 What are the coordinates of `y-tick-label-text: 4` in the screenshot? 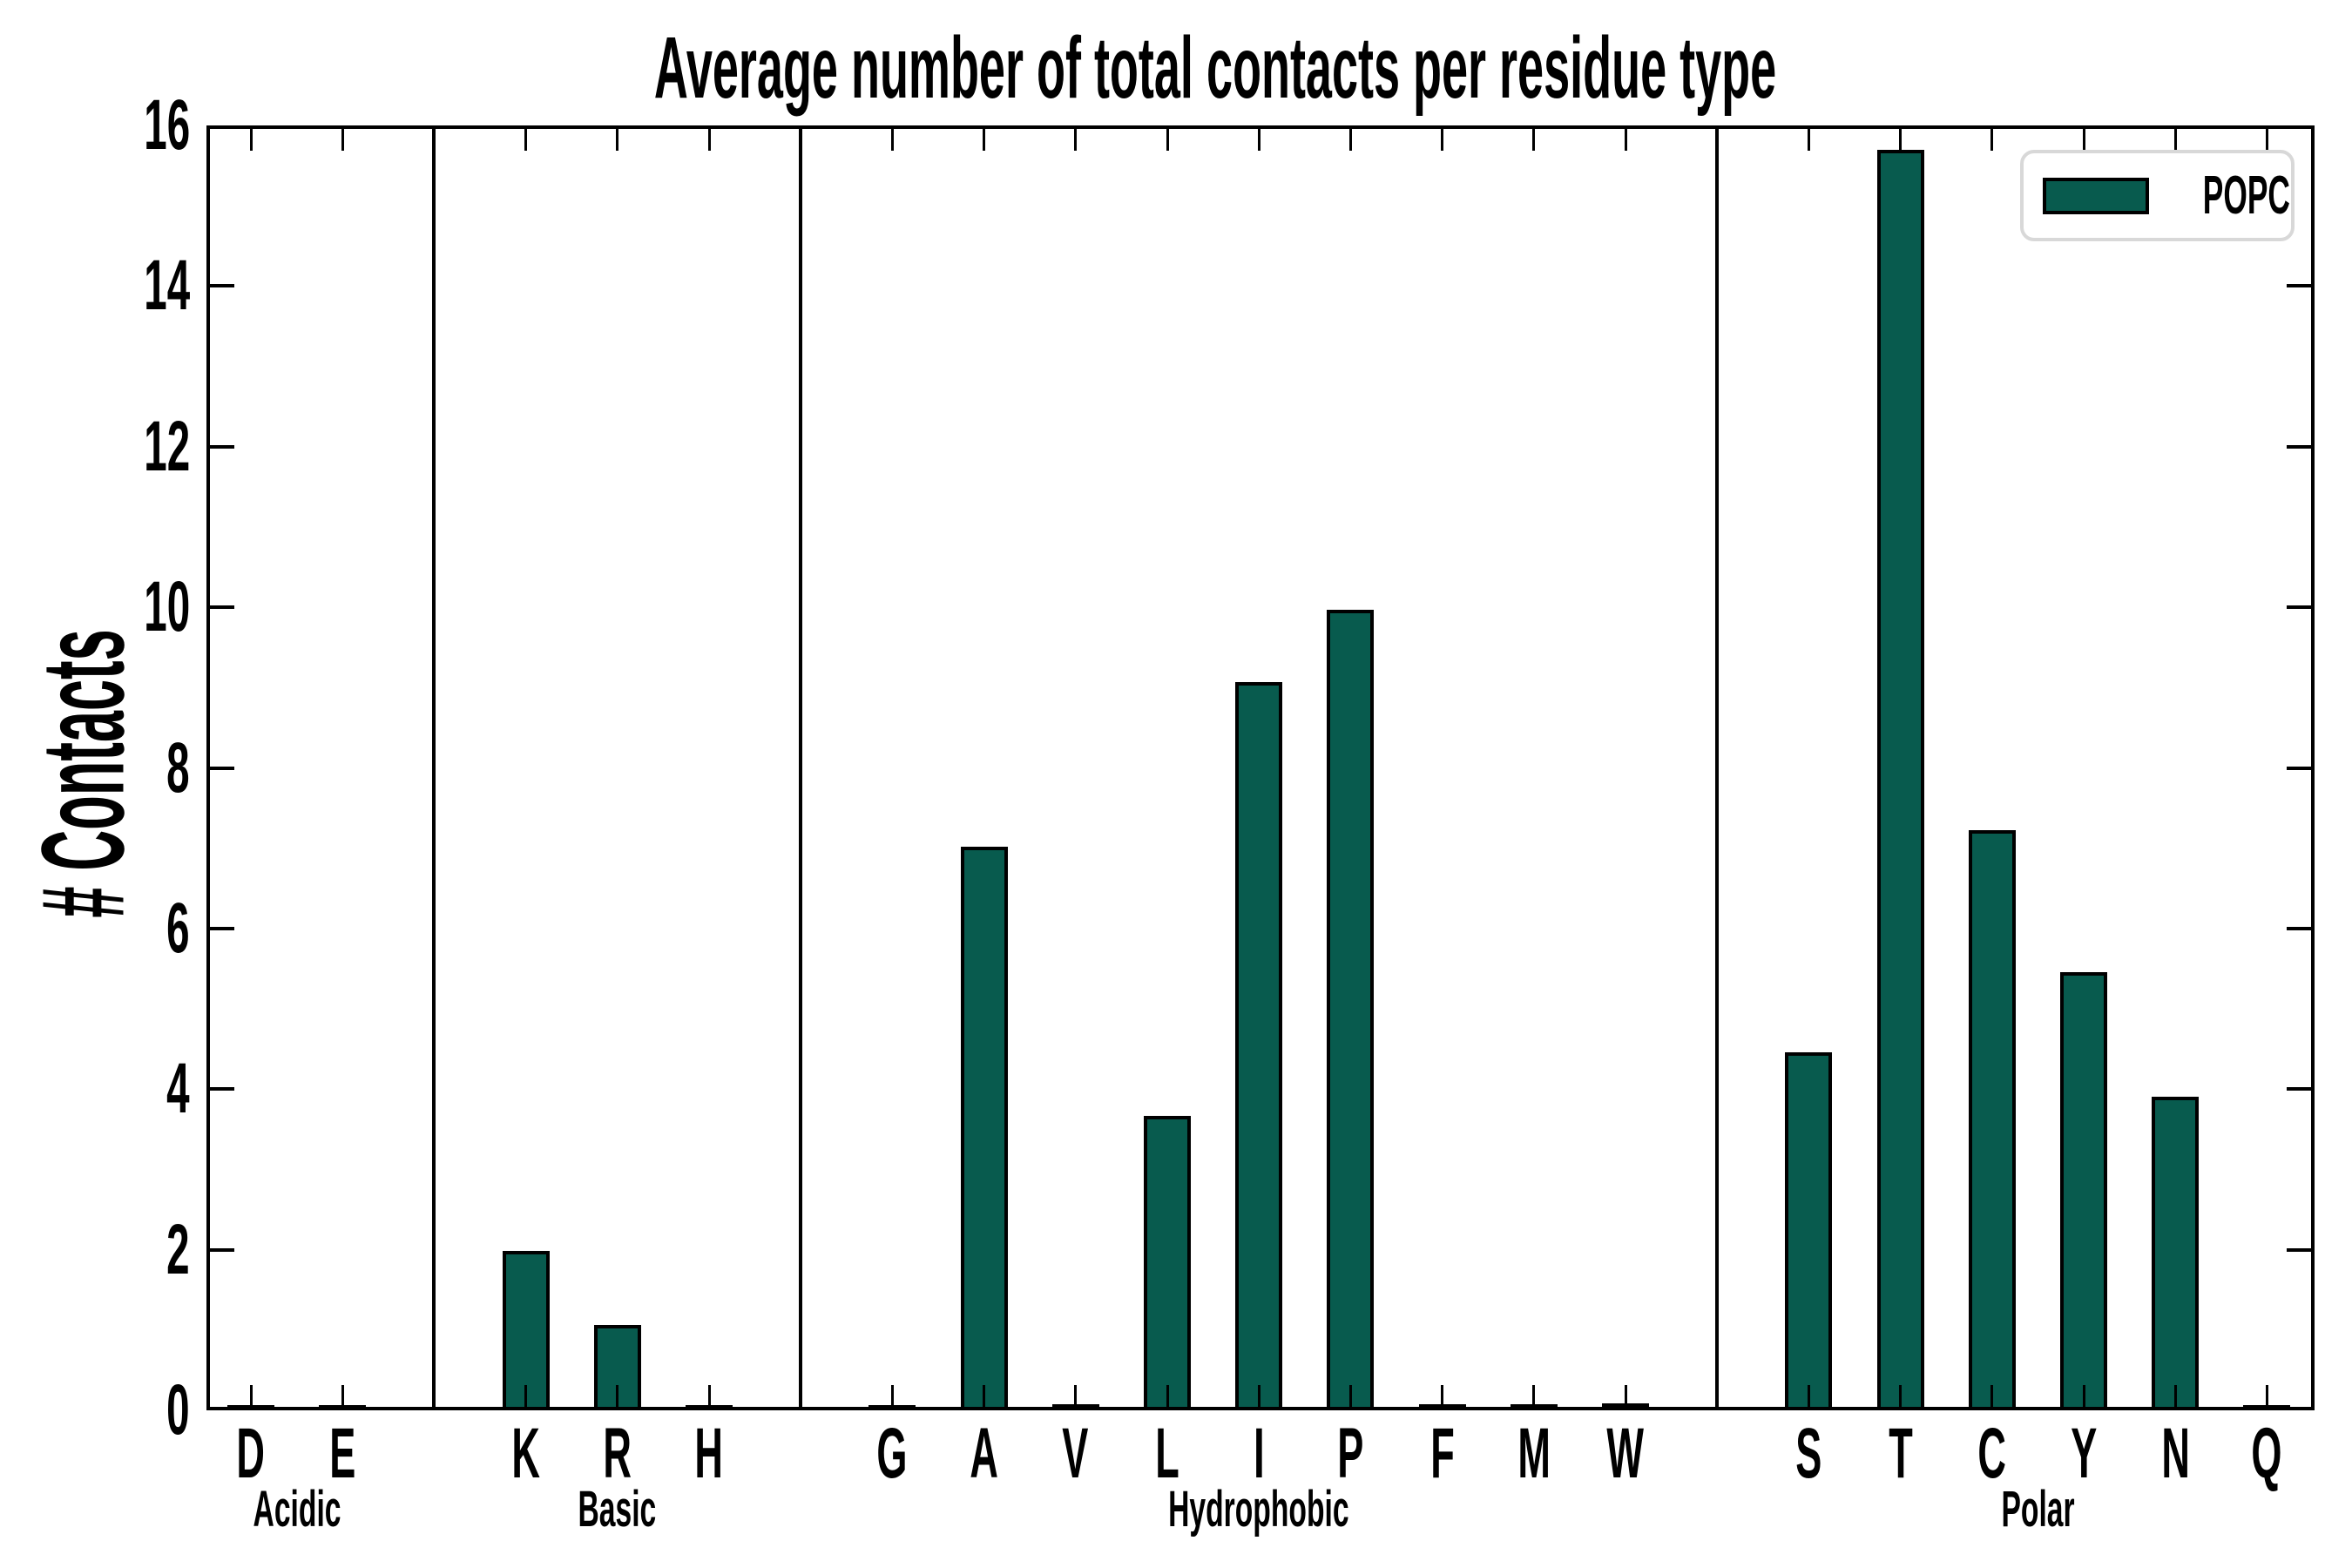 It's located at (178, 1089).